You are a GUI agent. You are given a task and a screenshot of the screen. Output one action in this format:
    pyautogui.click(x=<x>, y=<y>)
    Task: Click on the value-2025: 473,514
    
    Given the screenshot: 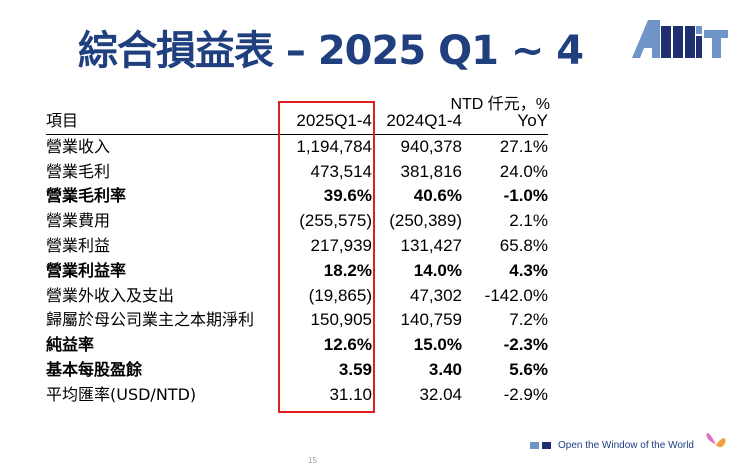 What is the action you would take?
    pyautogui.click(x=341, y=171)
    